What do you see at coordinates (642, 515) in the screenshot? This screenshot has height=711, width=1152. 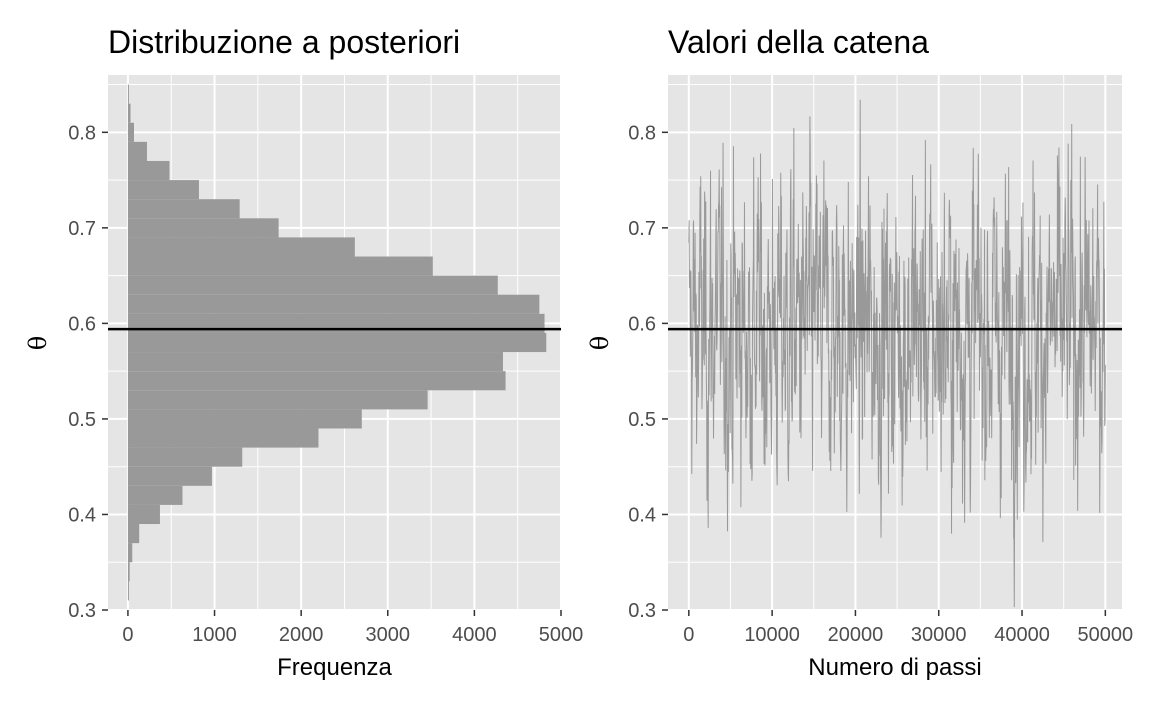 I see `trace-y-tick-label: 0.4` at bounding box center [642, 515].